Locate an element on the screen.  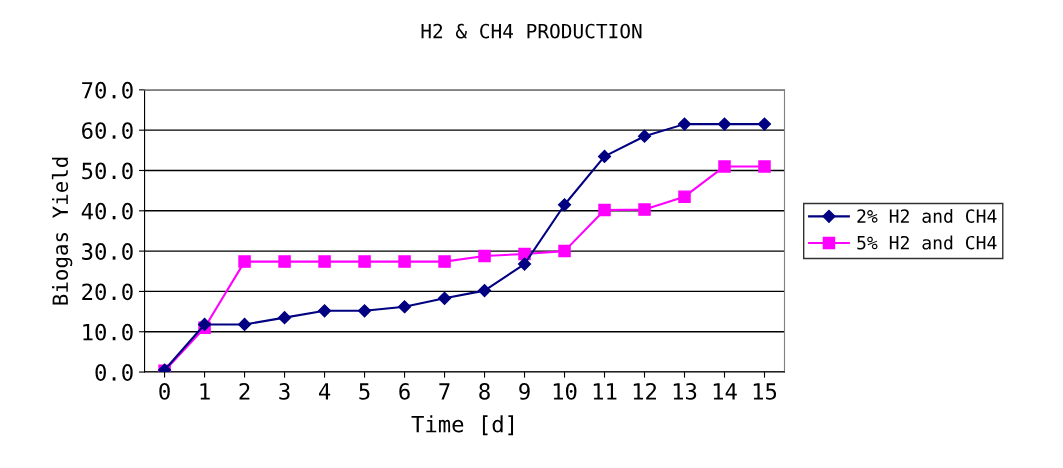
x-tick-label: 2 is located at coordinates (244, 391).